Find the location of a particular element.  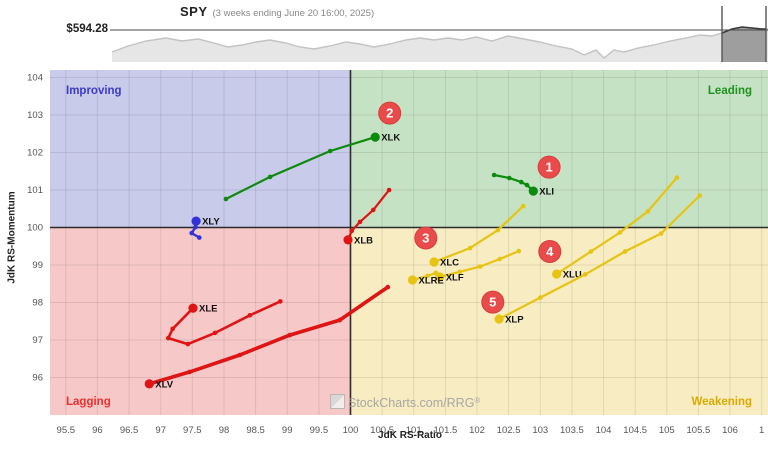

badge-number: 5 is located at coordinates (492, 302).